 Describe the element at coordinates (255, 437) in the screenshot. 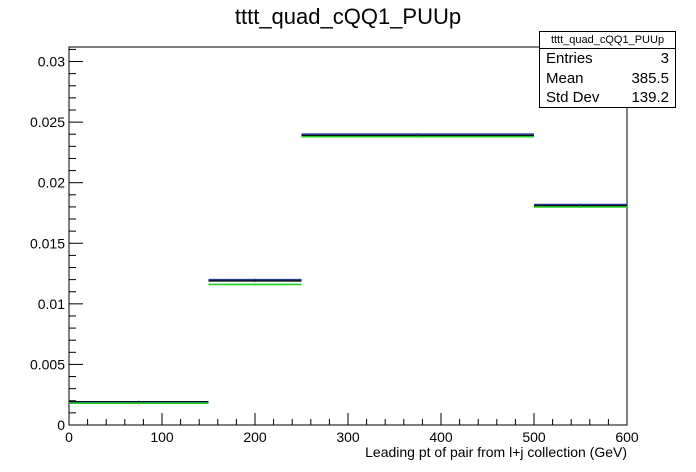

I see `x-tick-label: 200` at that location.